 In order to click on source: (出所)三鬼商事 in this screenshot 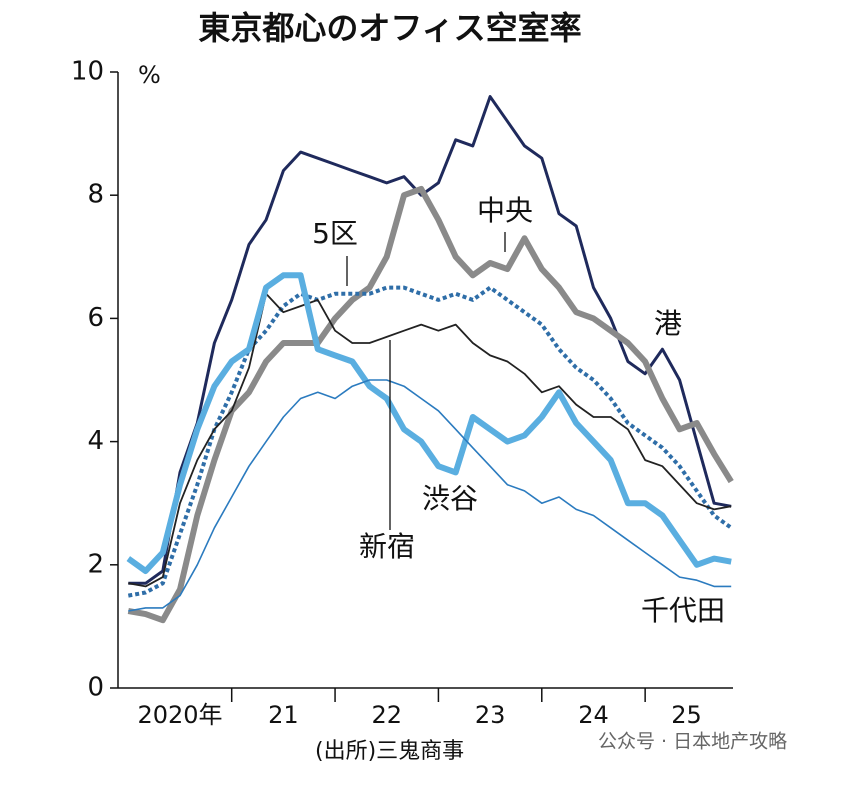, I will do `click(389, 751)`.